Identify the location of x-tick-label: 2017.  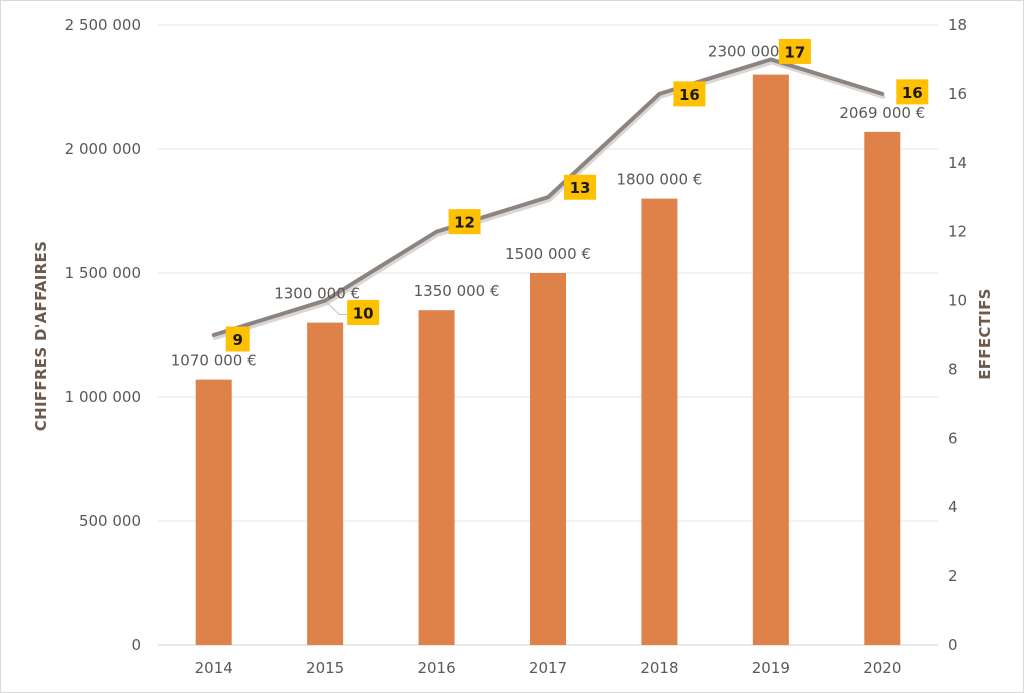
(548, 668).